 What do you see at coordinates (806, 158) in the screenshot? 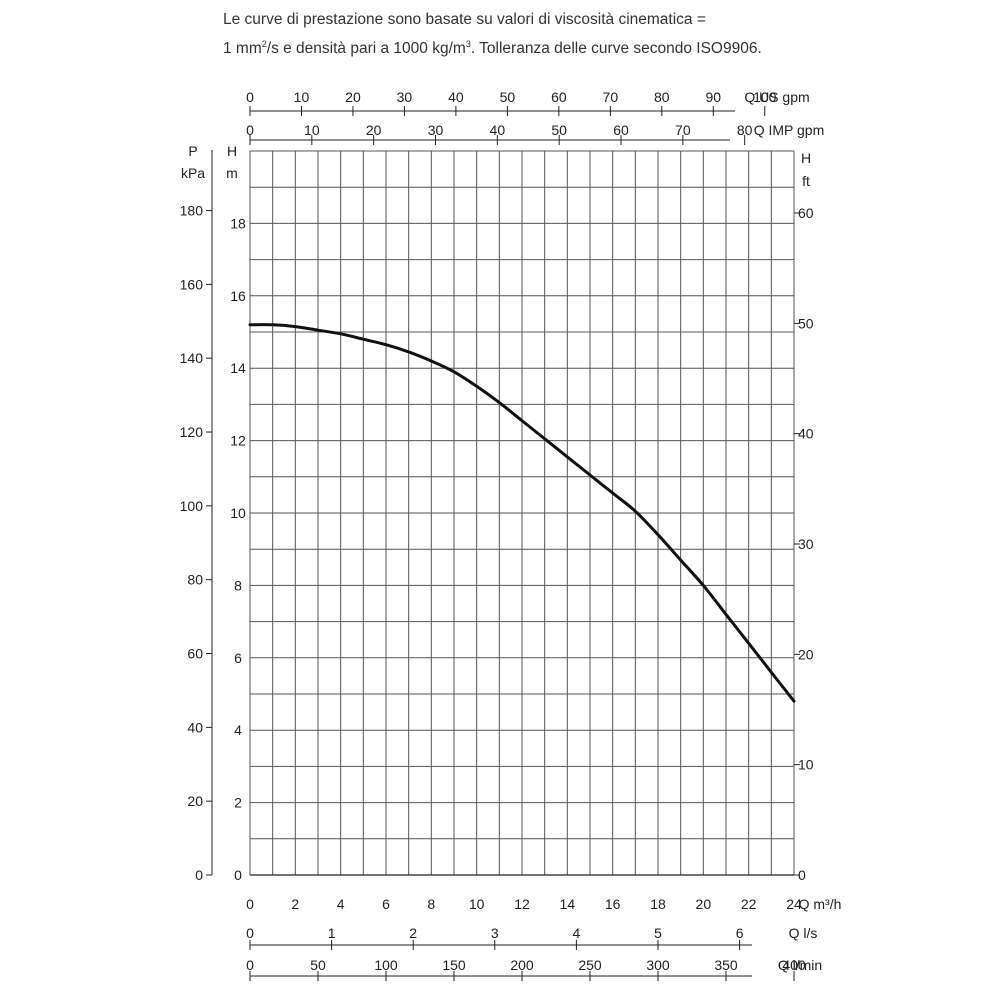
I see `y-axis-title-h-right: H` at bounding box center [806, 158].